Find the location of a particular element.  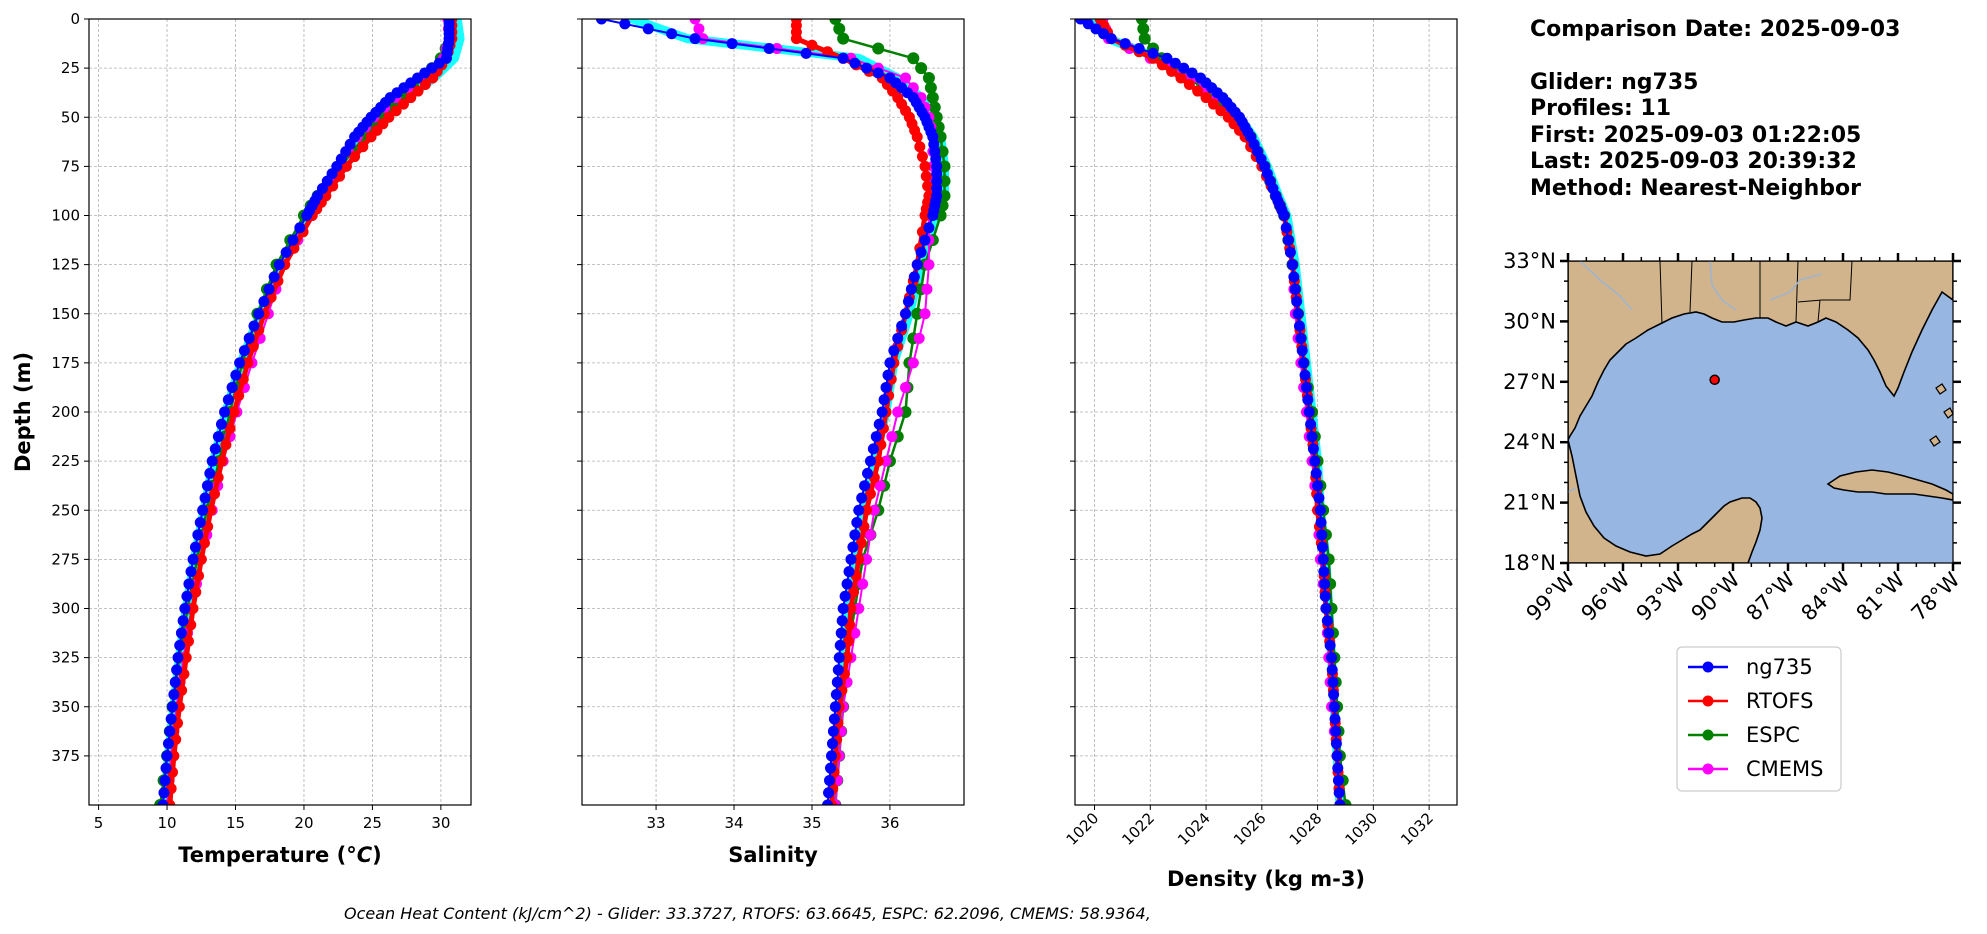

salinity-x-ticks: 33 34 35 36 is located at coordinates (773, 818).